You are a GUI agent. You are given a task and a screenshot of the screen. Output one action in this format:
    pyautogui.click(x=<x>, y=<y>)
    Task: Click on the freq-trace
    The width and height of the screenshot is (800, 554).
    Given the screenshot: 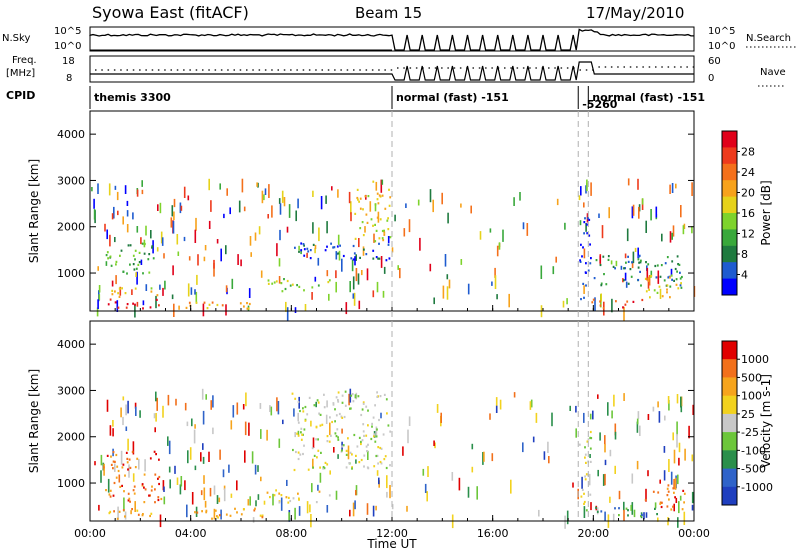 What is the action you would take?
    pyautogui.click(x=392, y=71)
    